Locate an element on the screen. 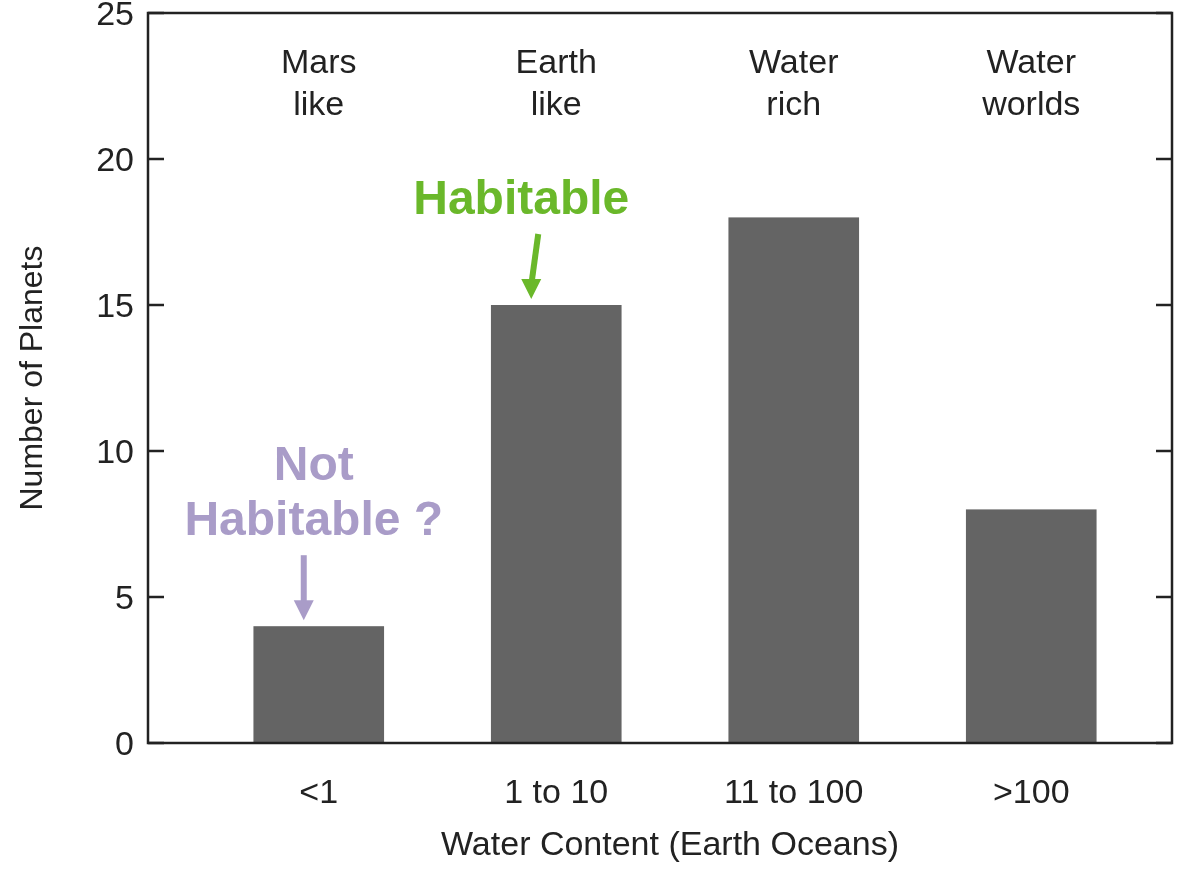 The image size is (1191, 870). x-tick-label: 11 to 100 is located at coordinates (794, 791).